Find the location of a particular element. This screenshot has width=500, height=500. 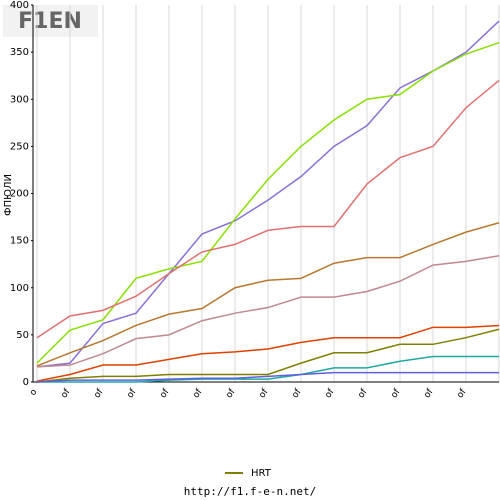

y-tick-label: 0 is located at coordinates (26, 382).